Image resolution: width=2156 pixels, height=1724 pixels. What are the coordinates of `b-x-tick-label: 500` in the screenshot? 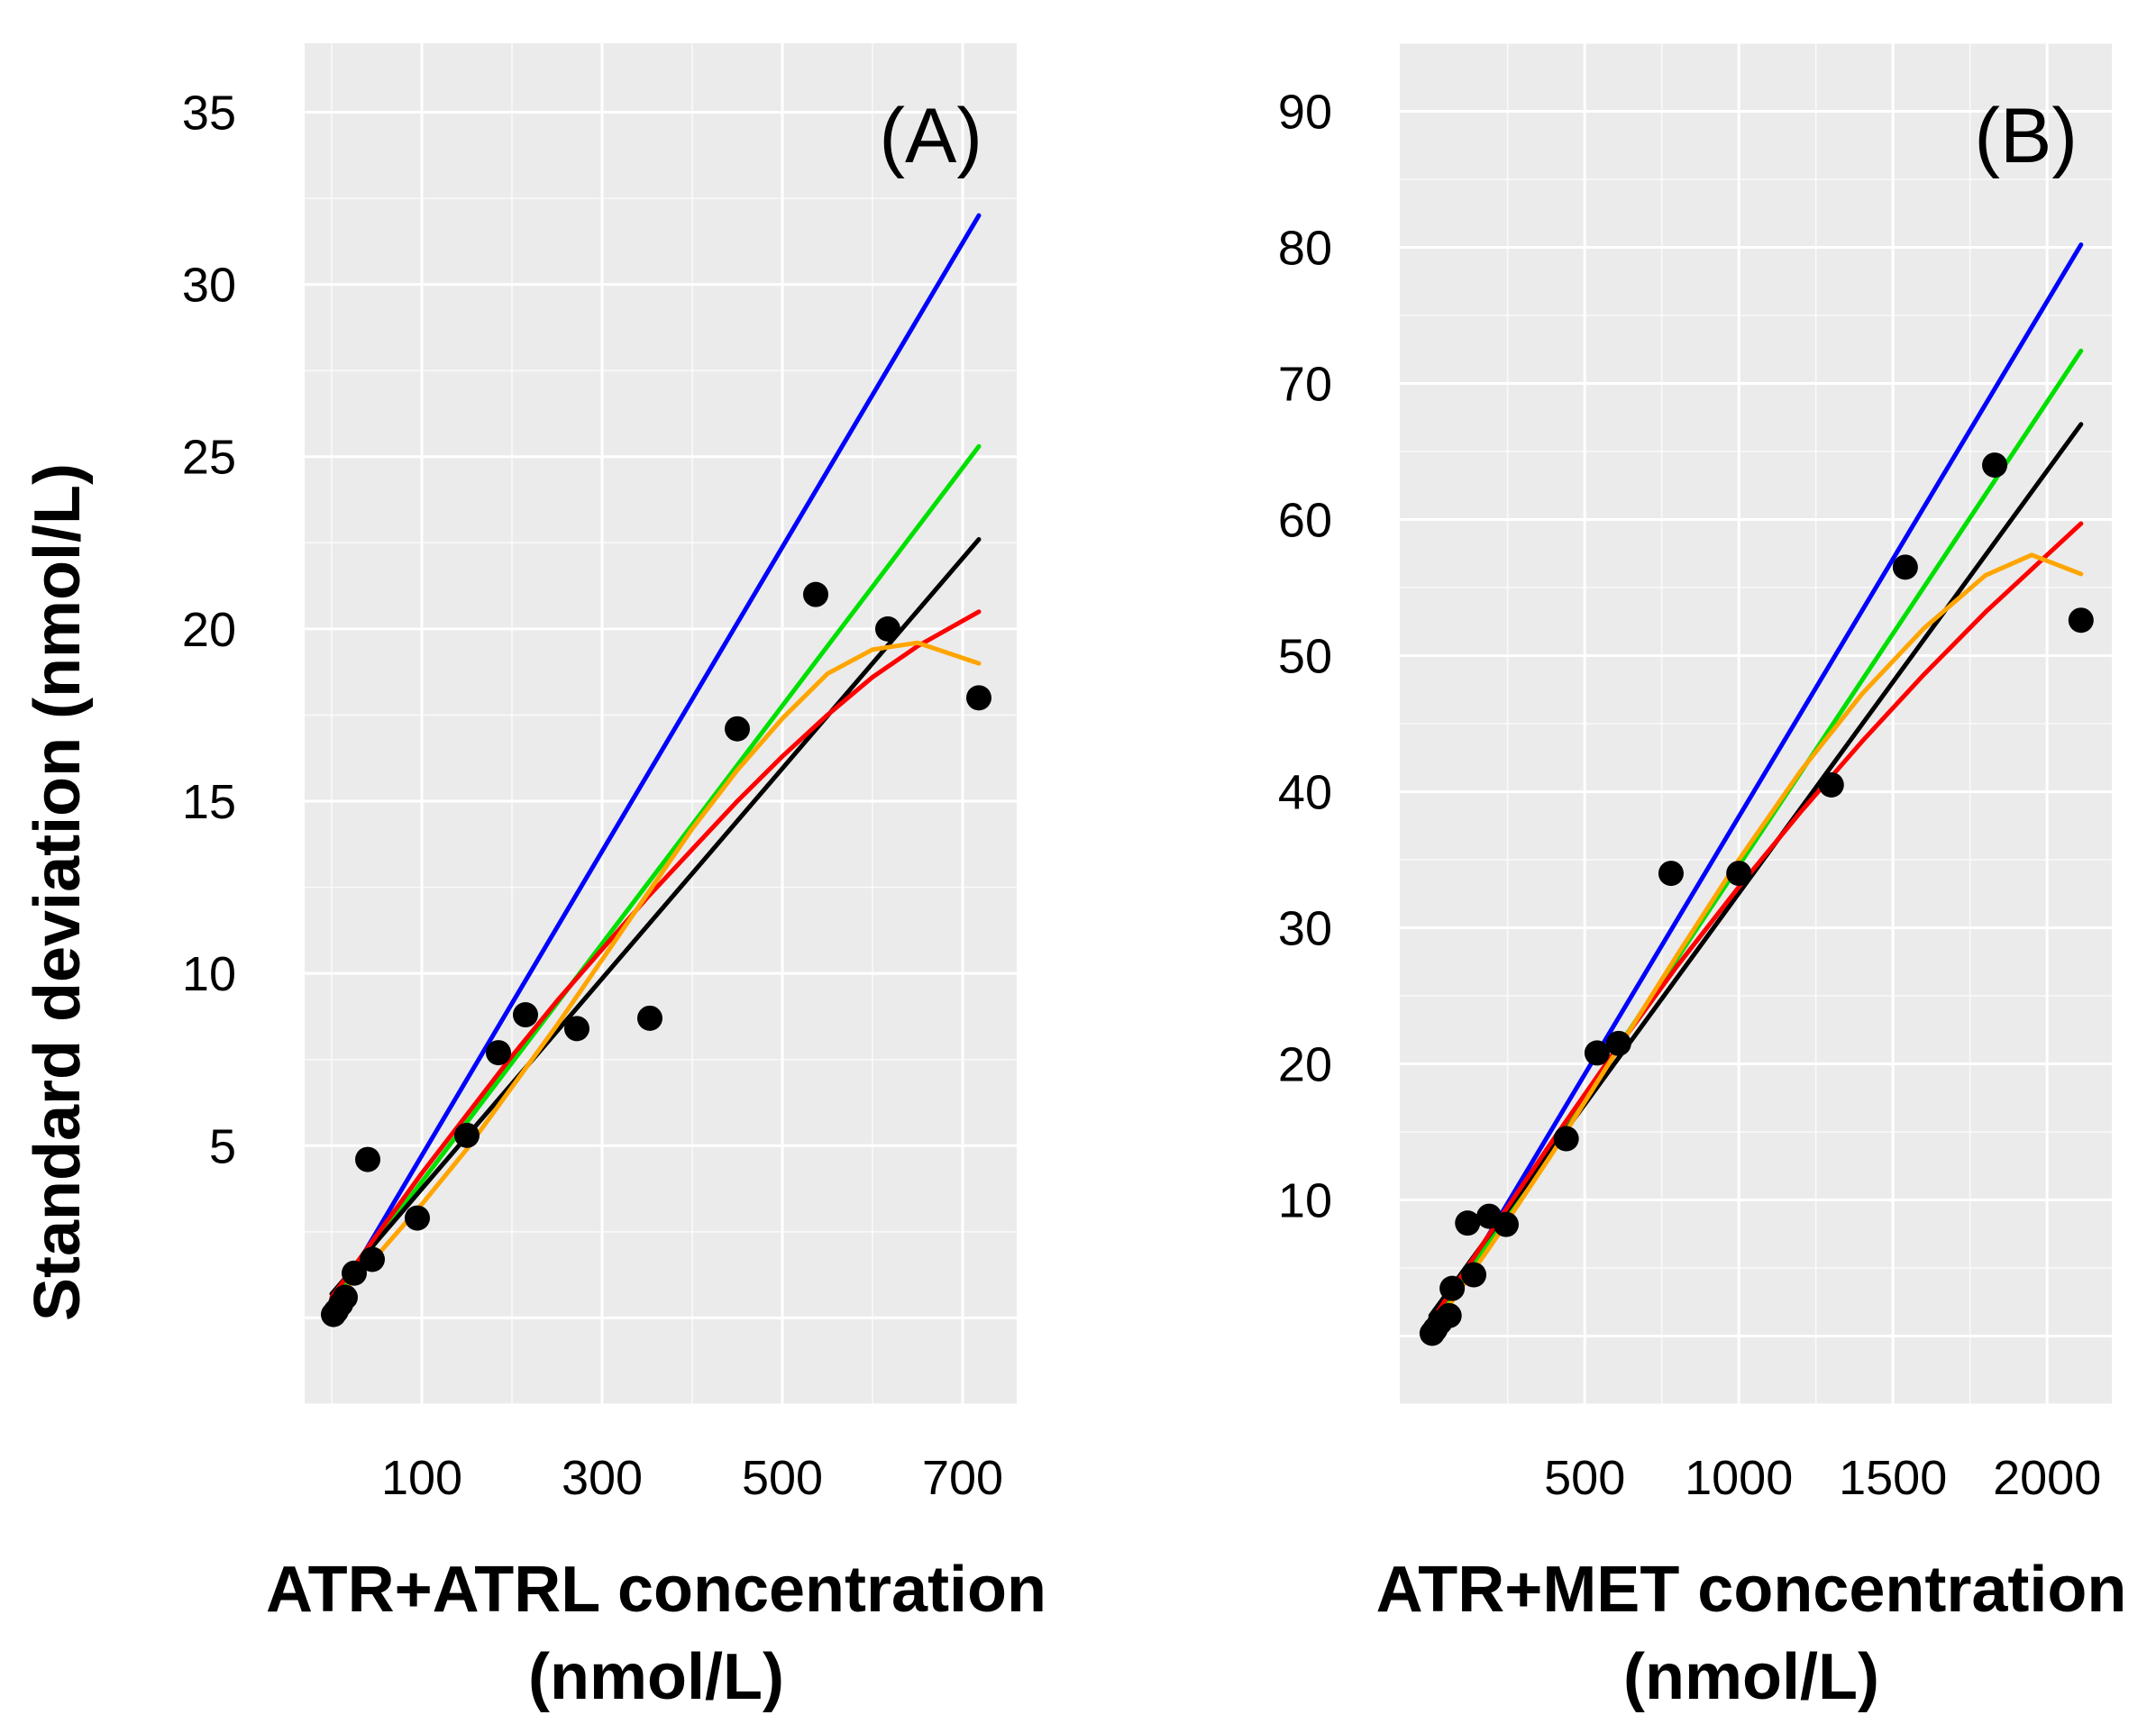 It's located at (1584, 1478).